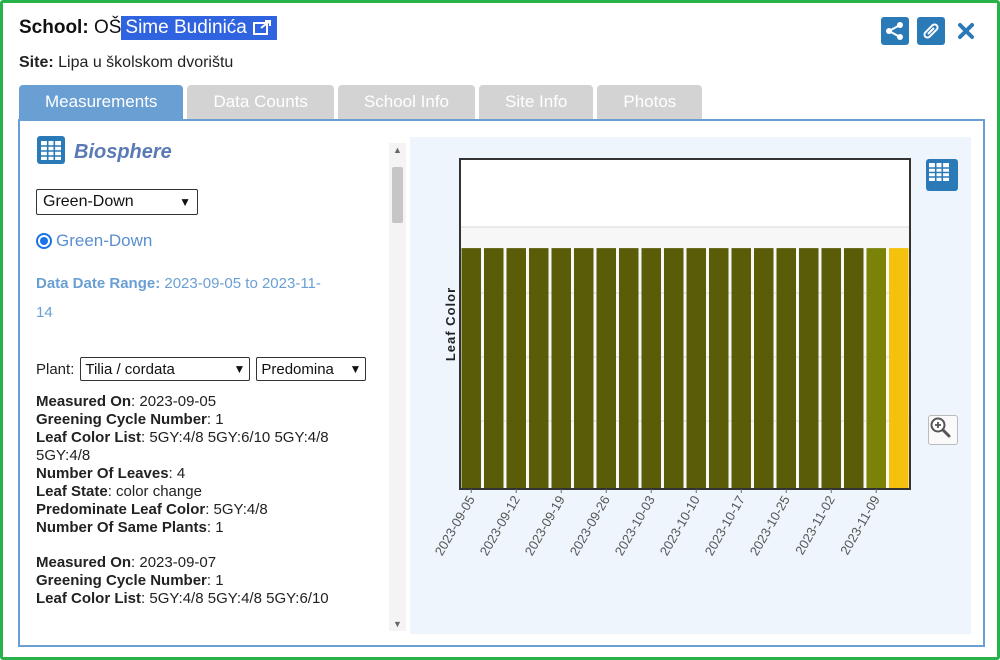 This screenshot has height=660, width=1000. I want to click on x-tick-label: 2023-09-05, so click(455, 525).